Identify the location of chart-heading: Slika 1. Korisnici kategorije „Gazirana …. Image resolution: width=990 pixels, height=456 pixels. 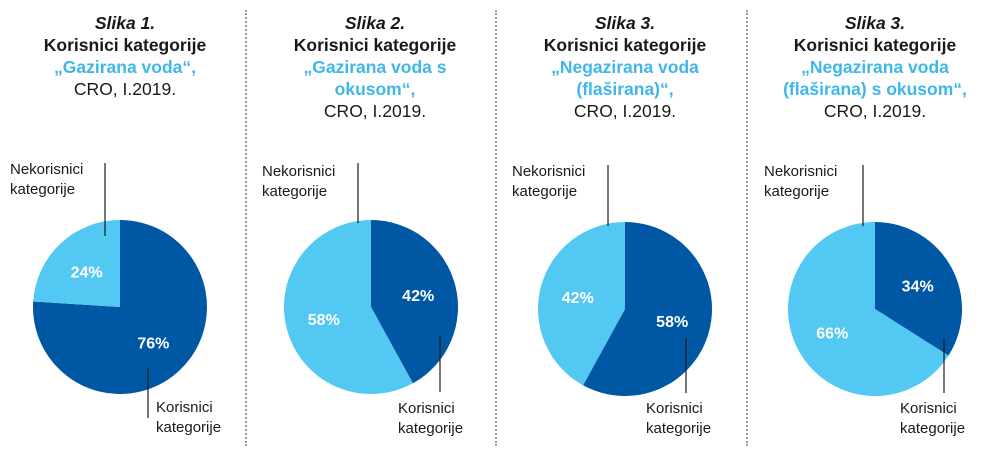
(125, 56).